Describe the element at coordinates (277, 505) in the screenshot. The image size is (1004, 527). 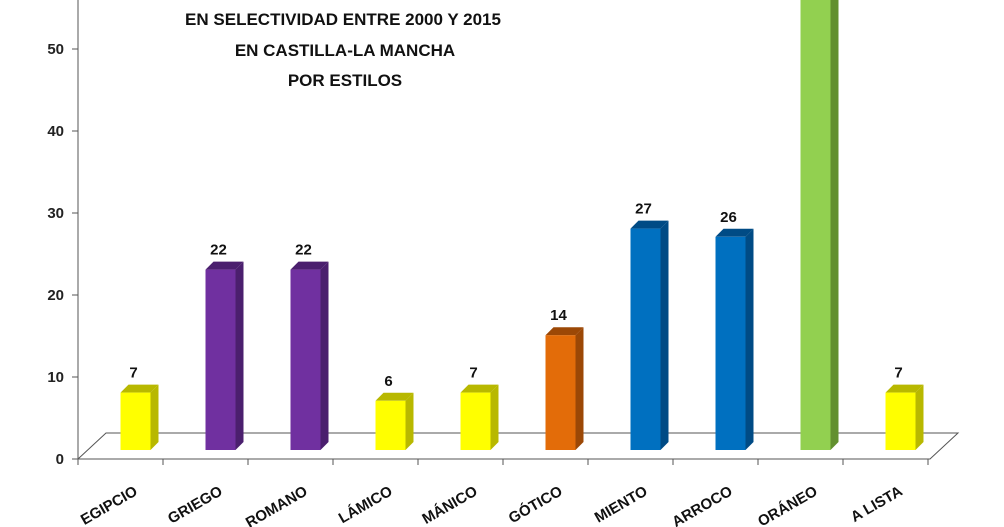
I see `category-label: ROMANO` at that location.